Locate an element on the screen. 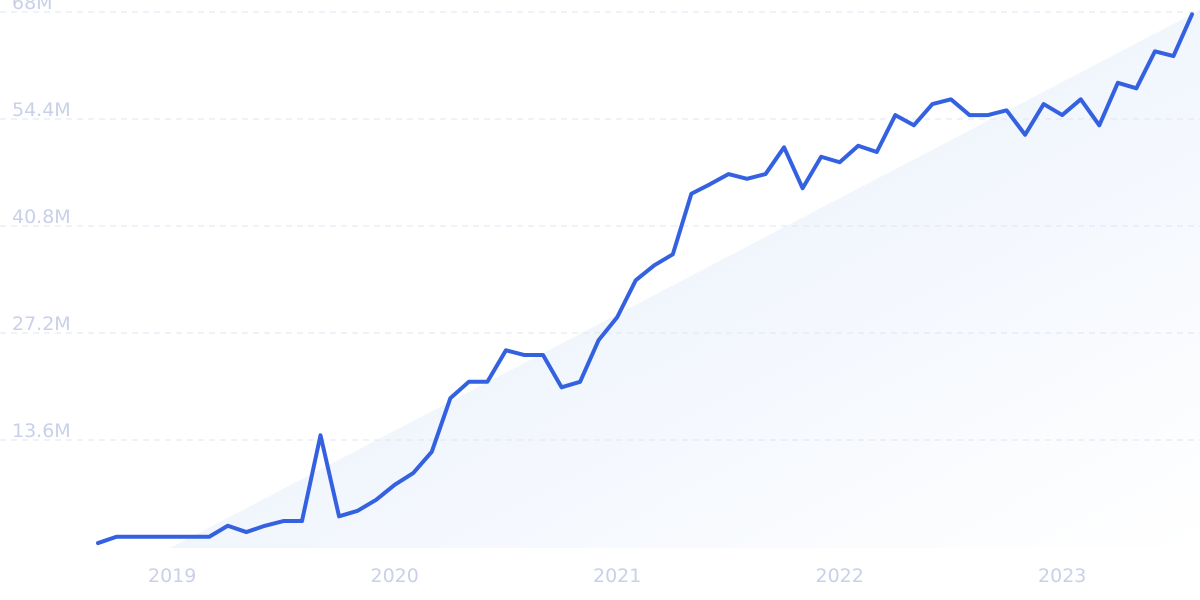  x-tick-label: 2021 is located at coordinates (617, 576).